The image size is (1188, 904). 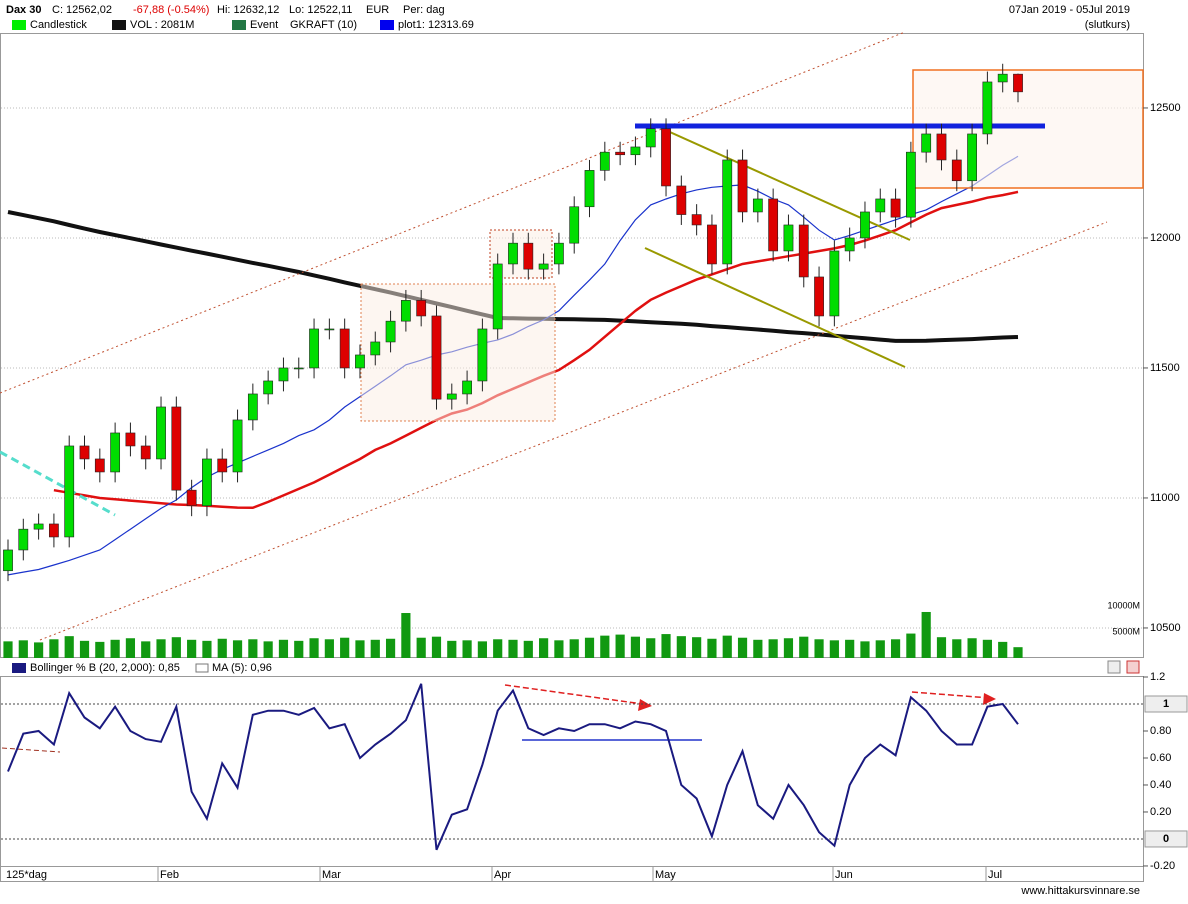 What do you see at coordinates (58, 483) in the screenshot?
I see `trend-line` at bounding box center [58, 483].